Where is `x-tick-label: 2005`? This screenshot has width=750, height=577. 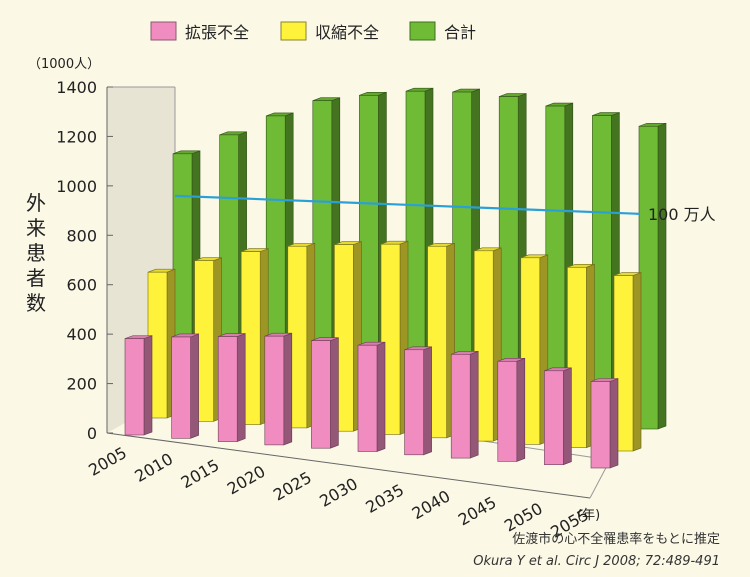 x-tick-label: 2005 is located at coordinates (107, 461).